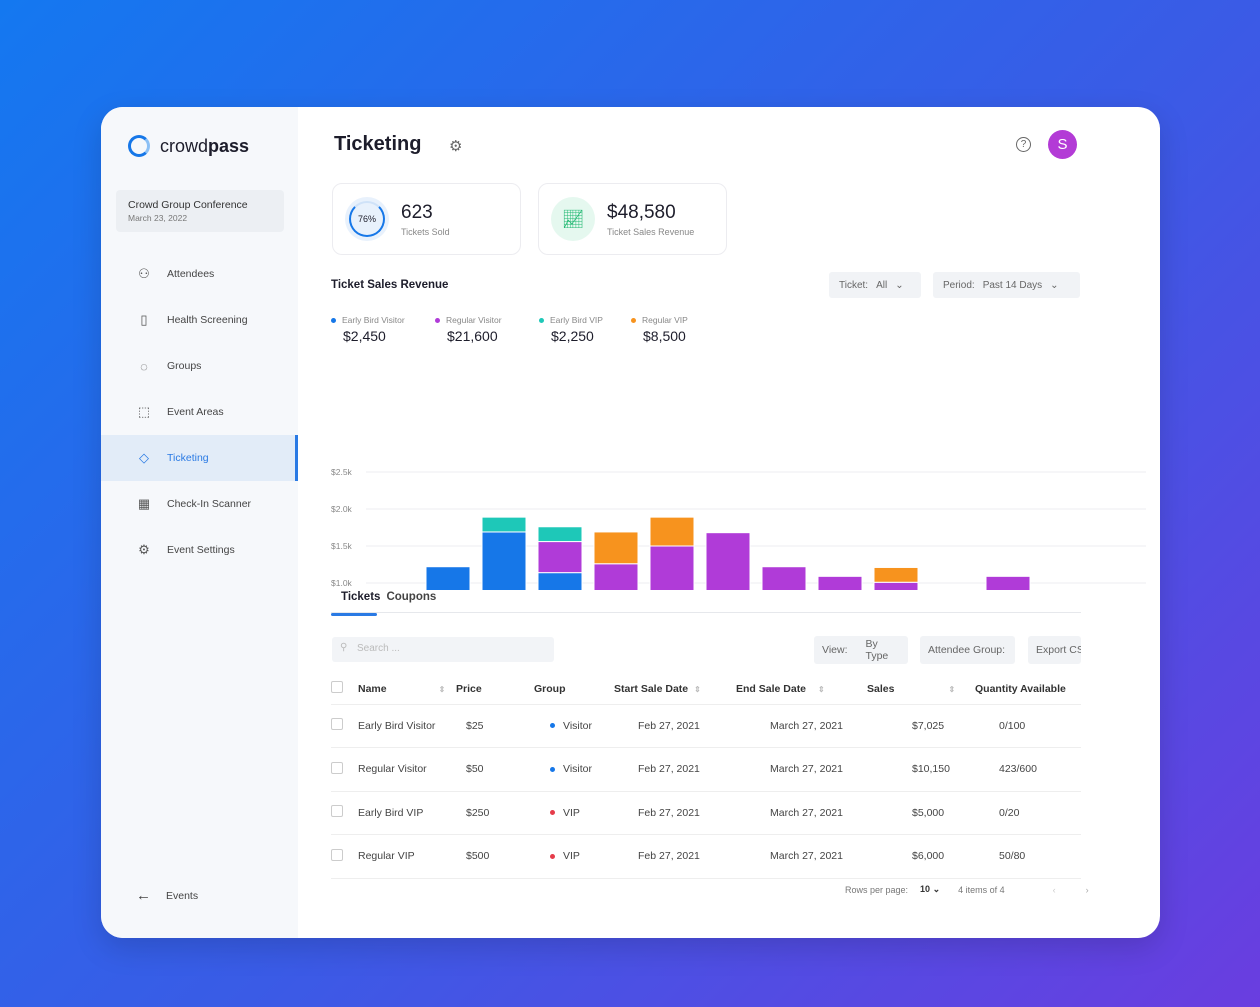 This screenshot has width=1260, height=1007. What do you see at coordinates (407, 856) in the screenshot?
I see `cell-name: Regular VIP` at bounding box center [407, 856].